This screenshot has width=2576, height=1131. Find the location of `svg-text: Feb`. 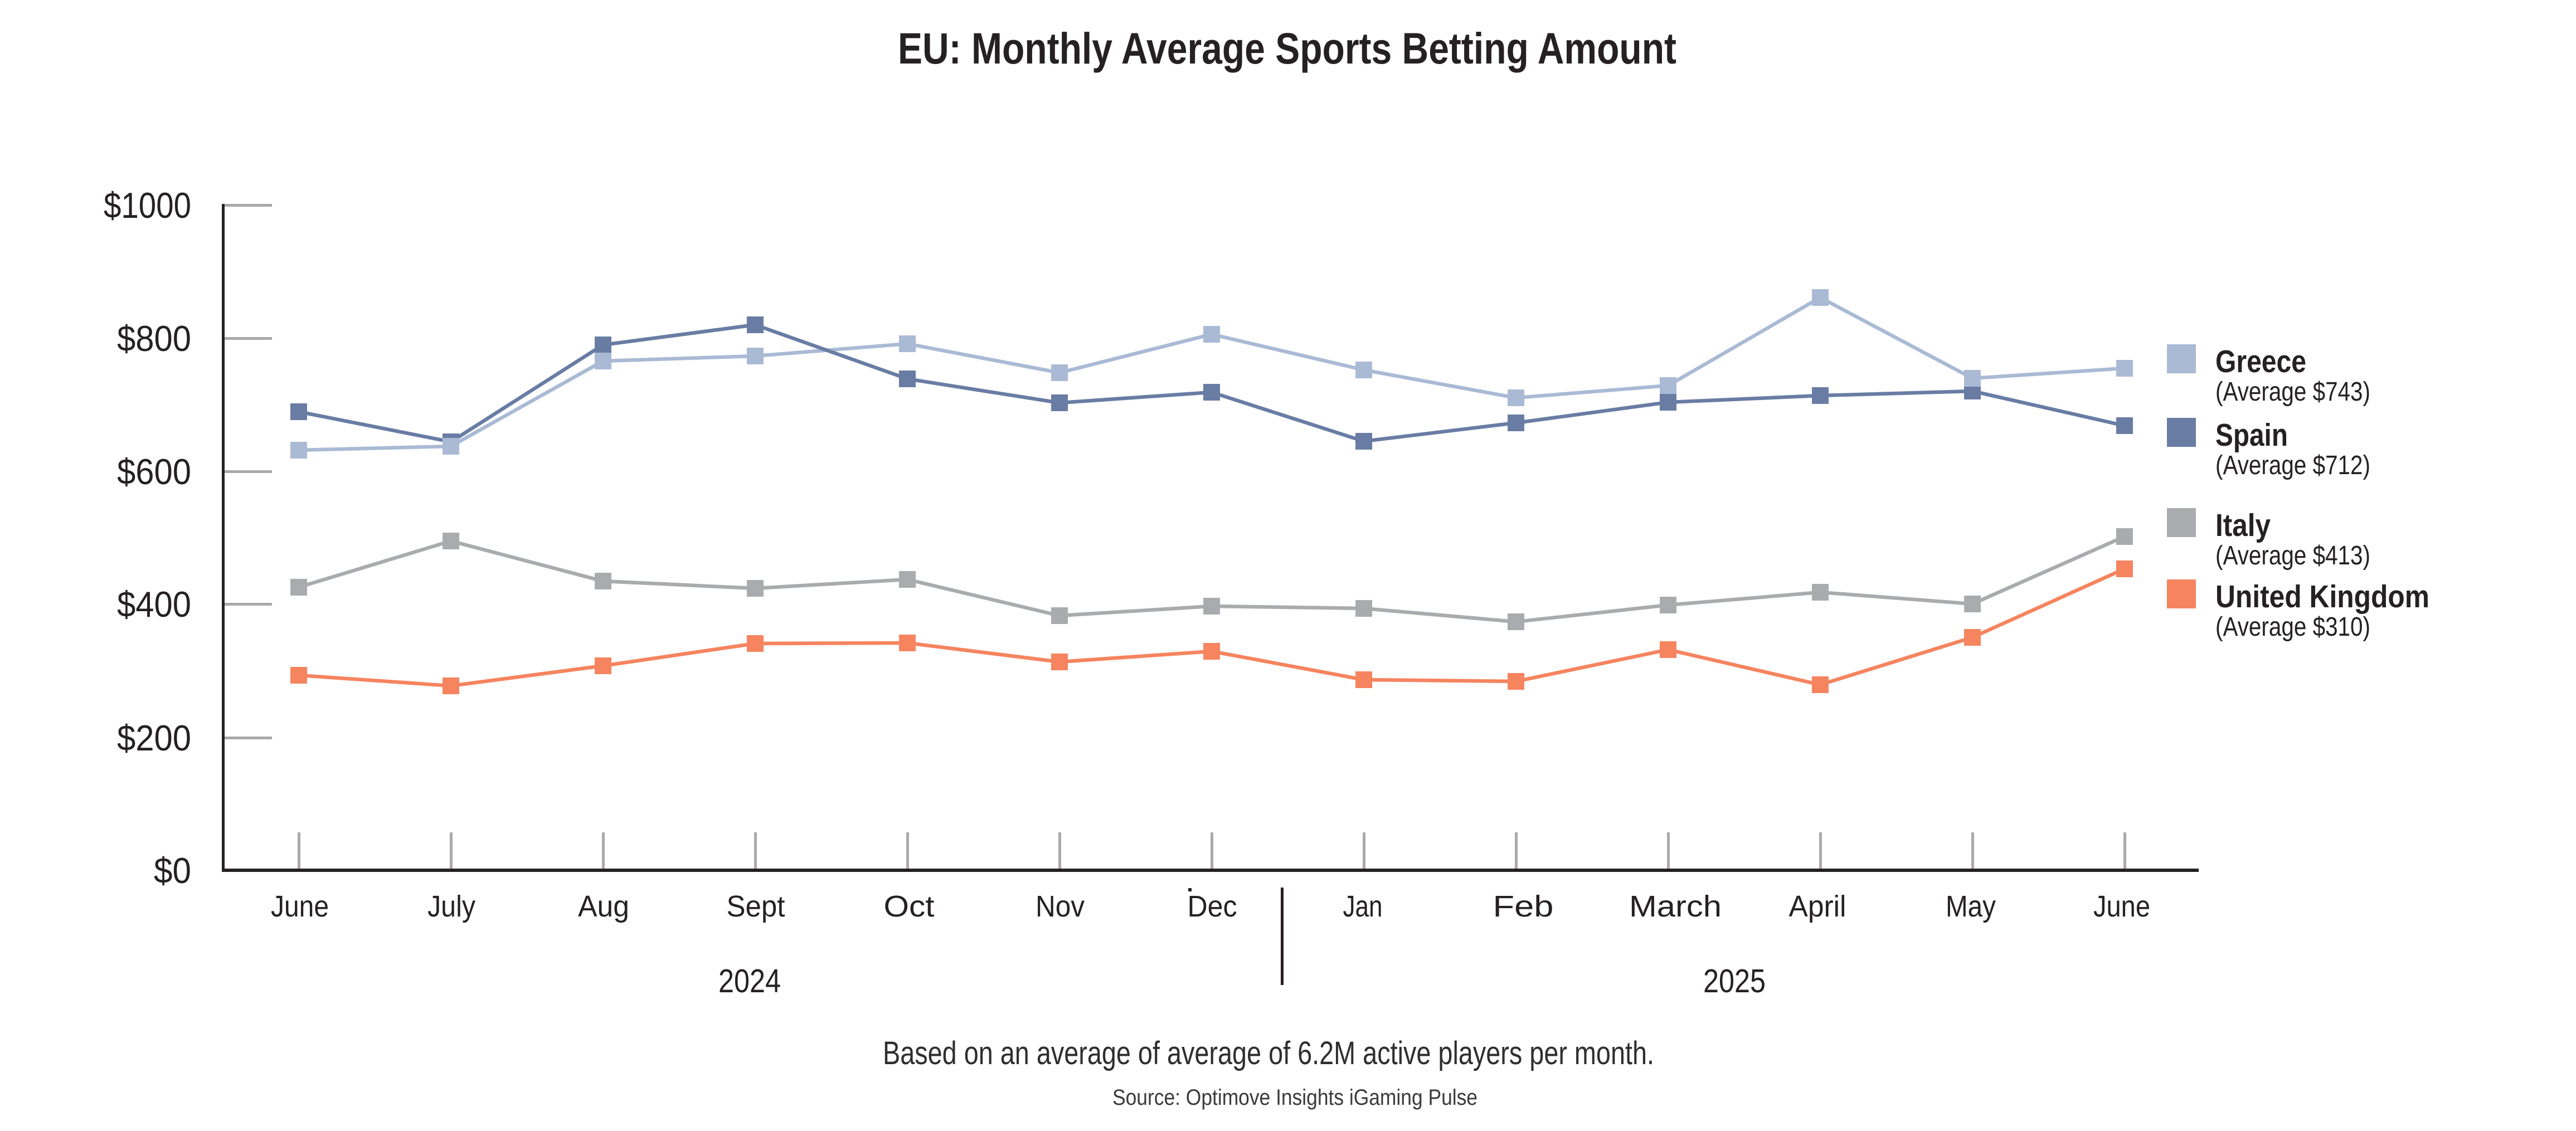

svg-text: Feb is located at coordinates (1523, 907).